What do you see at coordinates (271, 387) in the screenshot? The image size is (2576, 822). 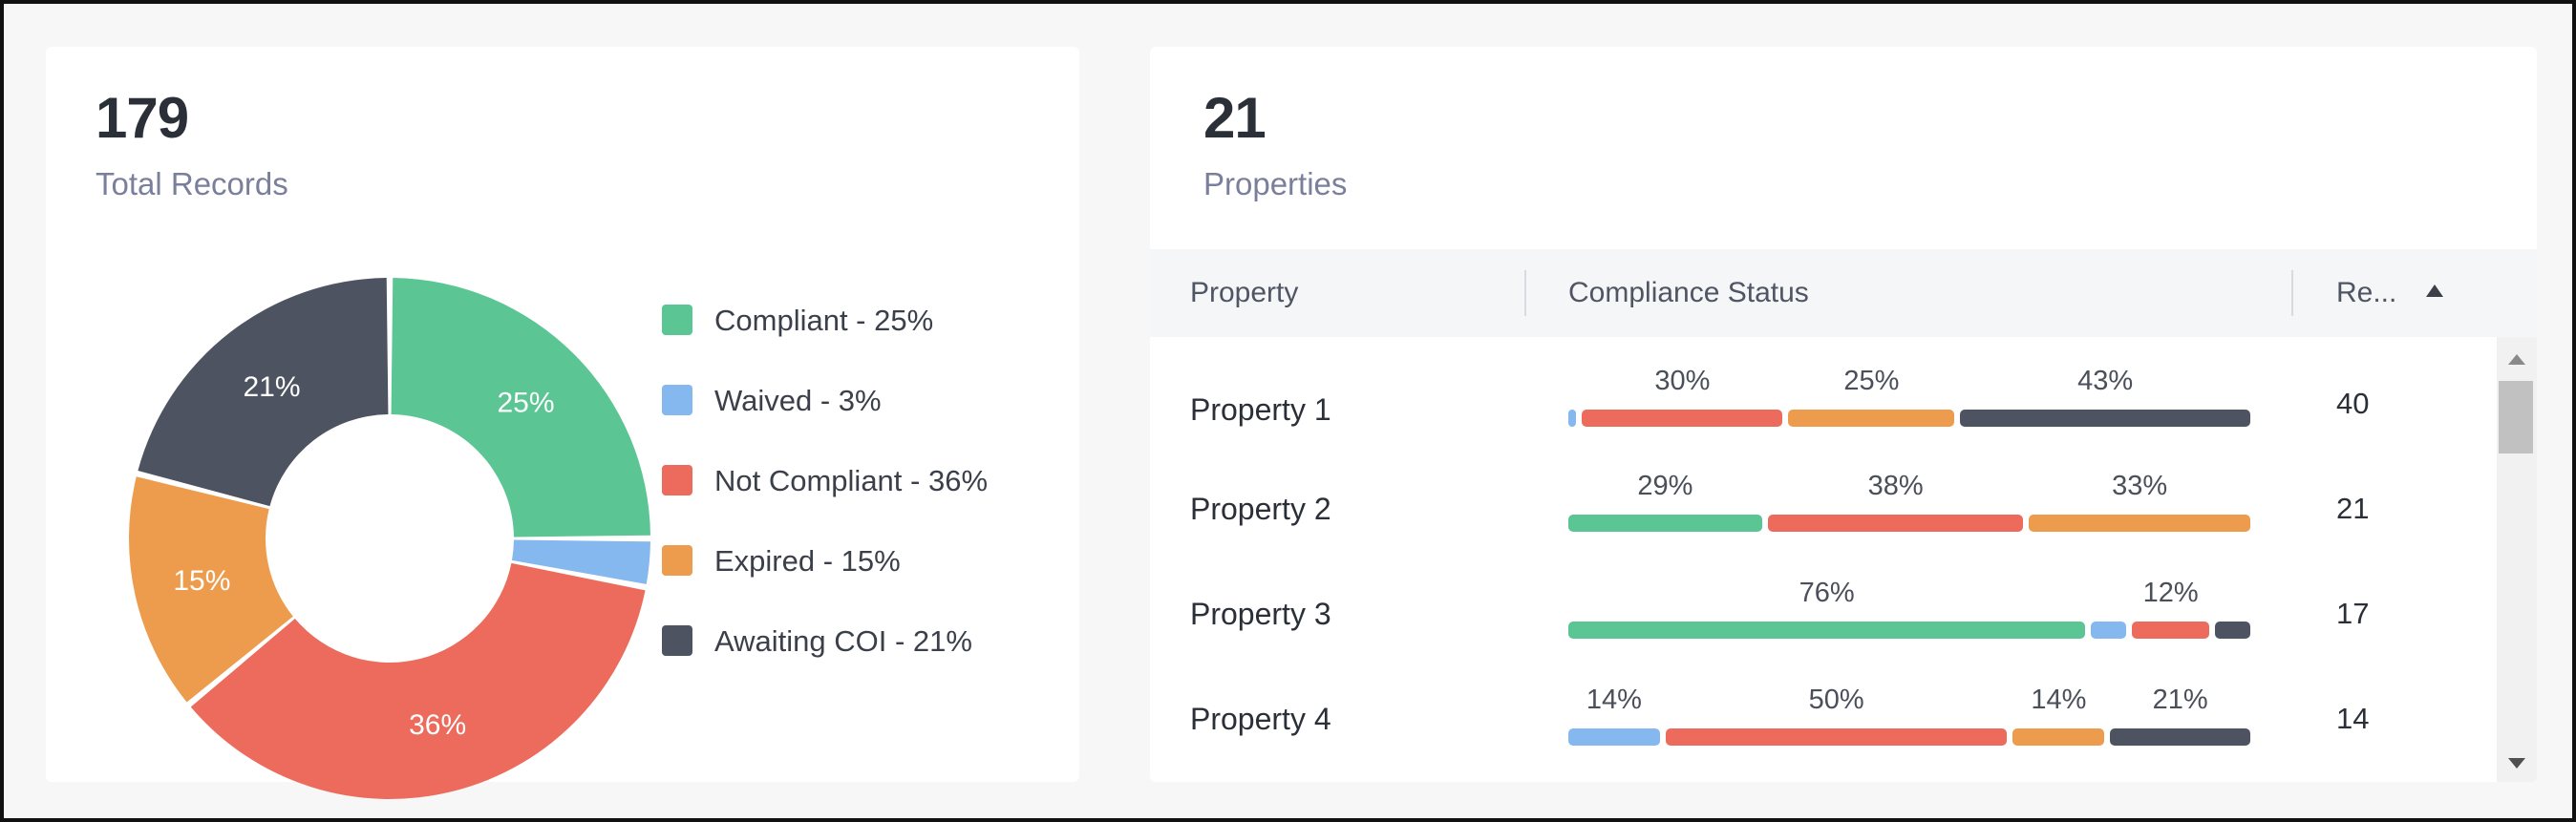 I see `donut-slice-label: 21%` at bounding box center [271, 387].